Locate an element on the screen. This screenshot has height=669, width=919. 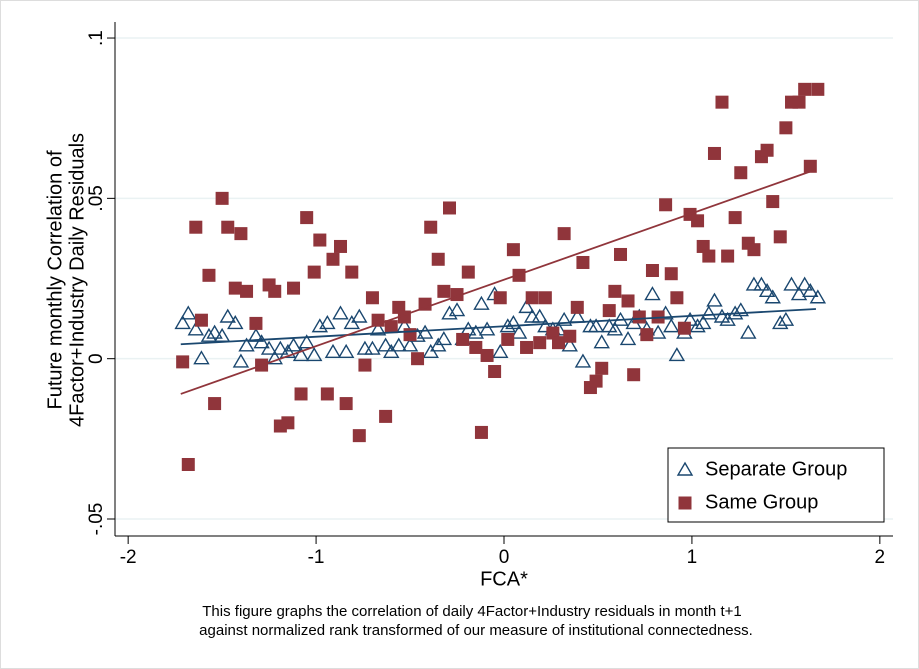
x-axis-title: FCA* is located at coordinates (504, 579).